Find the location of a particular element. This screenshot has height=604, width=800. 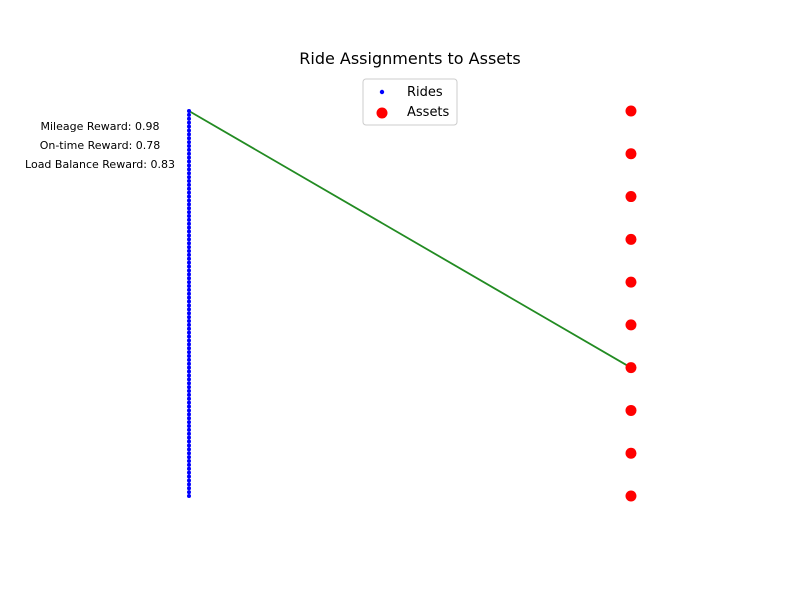

on-time-reward-label: On-time Reward: 0.78 is located at coordinates (100, 145).